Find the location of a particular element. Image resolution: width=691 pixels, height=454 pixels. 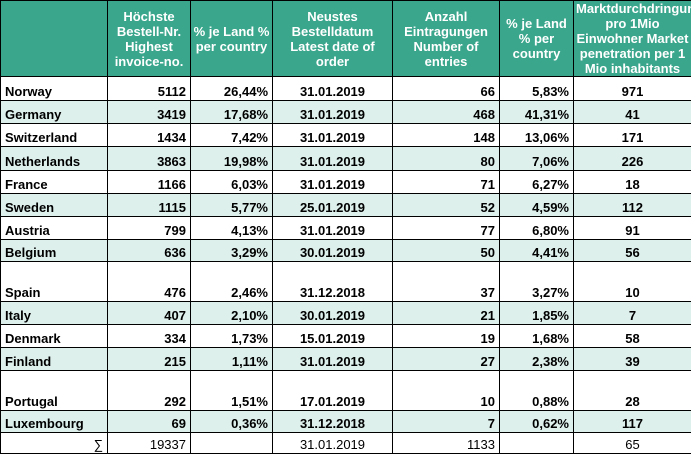

cell-share: 7,42% is located at coordinates (232, 135).